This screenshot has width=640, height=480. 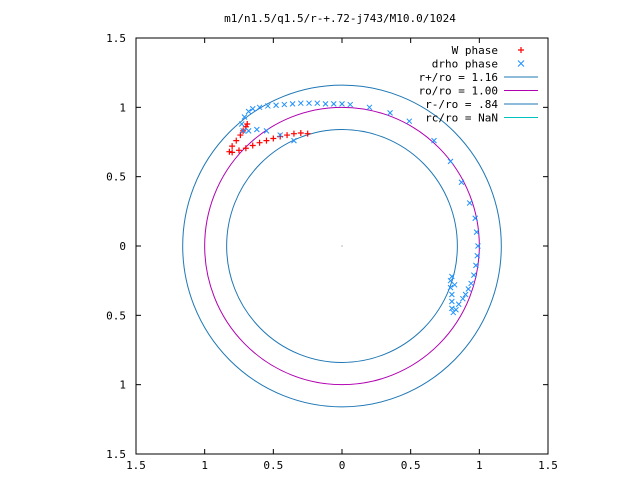 What do you see at coordinates (461, 104) in the screenshot?
I see `legend-label: r-/ro = .84` at bounding box center [461, 104].